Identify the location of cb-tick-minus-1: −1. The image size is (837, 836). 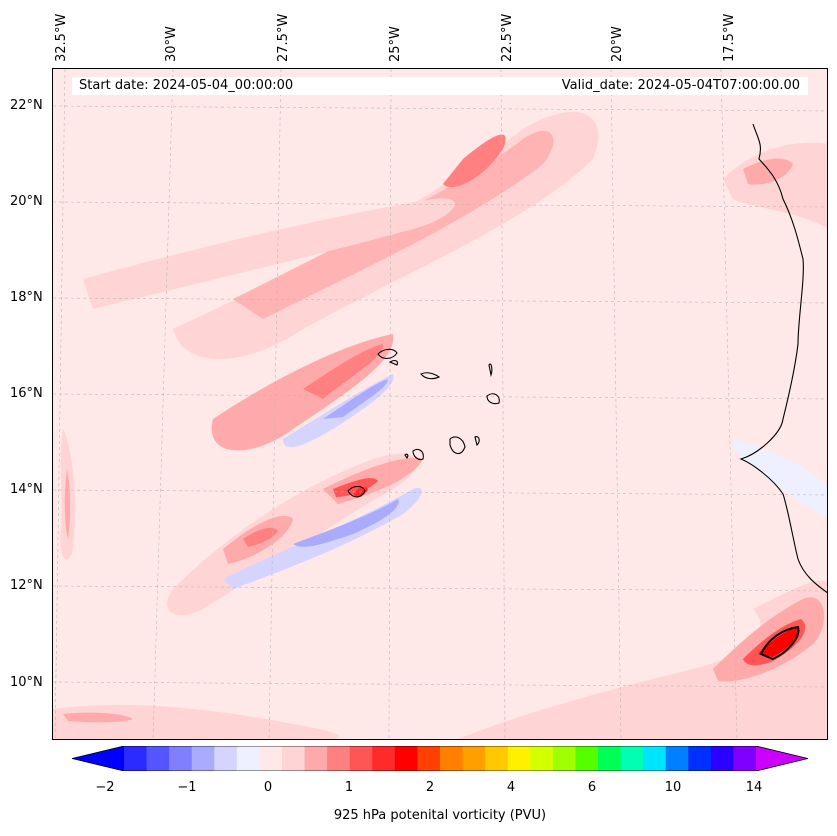
(187, 787).